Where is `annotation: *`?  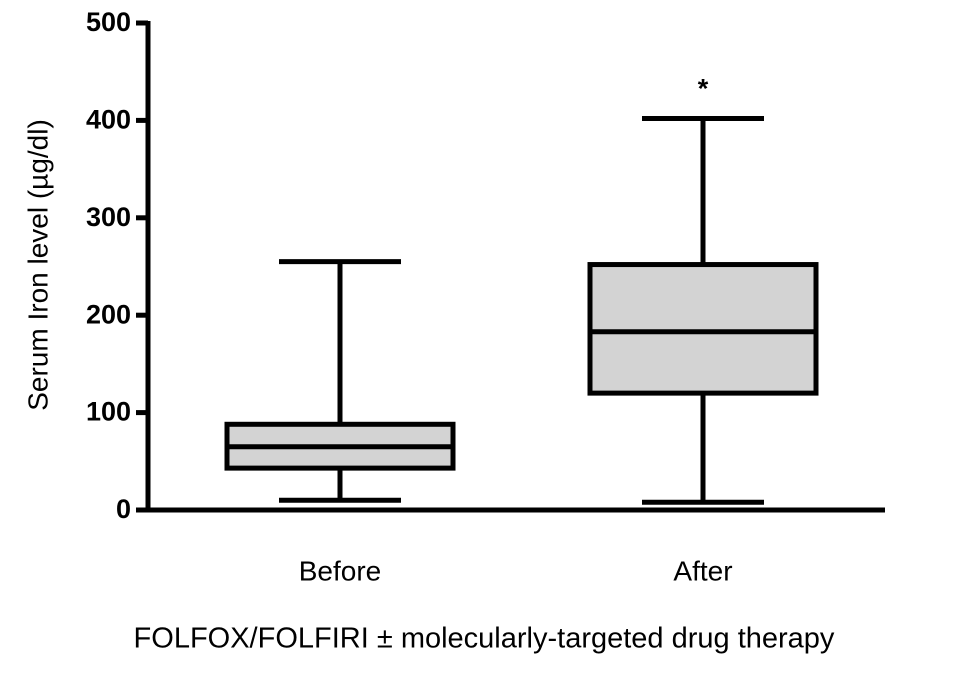
annotation: * is located at coordinates (703, 89).